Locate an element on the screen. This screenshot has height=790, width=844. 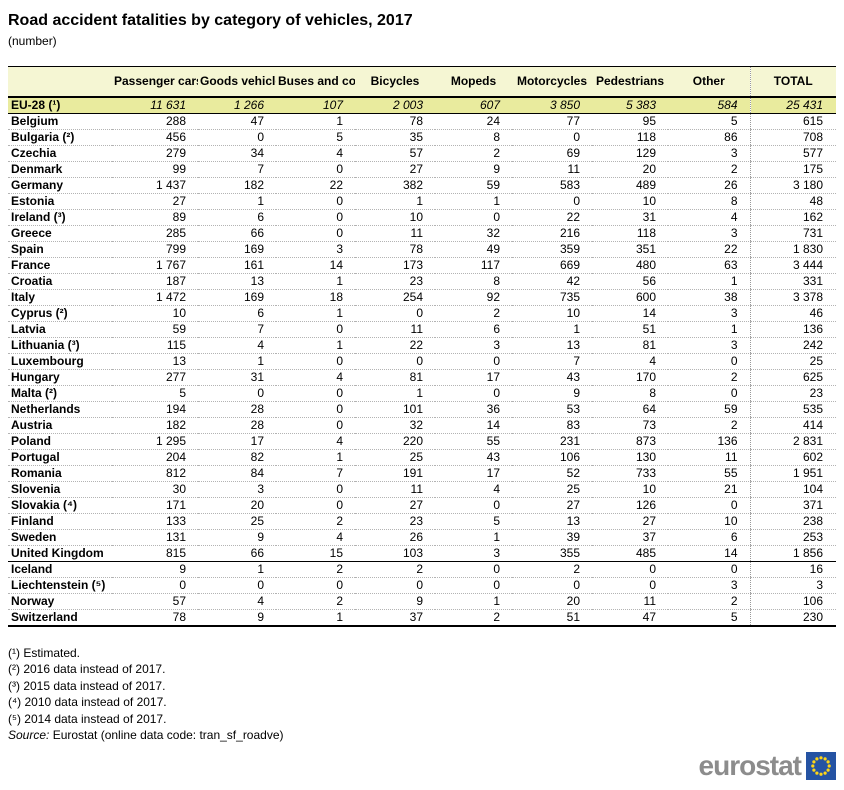
country-cell: EU-28 (¹) is located at coordinates (60, 105).